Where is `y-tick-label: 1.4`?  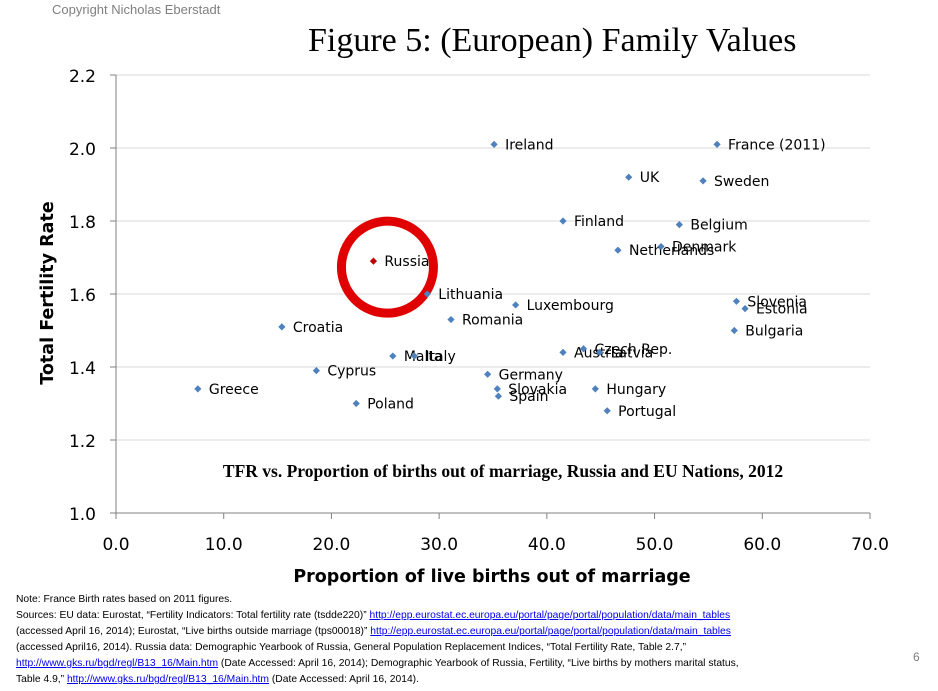 y-tick-label: 1.4 is located at coordinates (82, 369).